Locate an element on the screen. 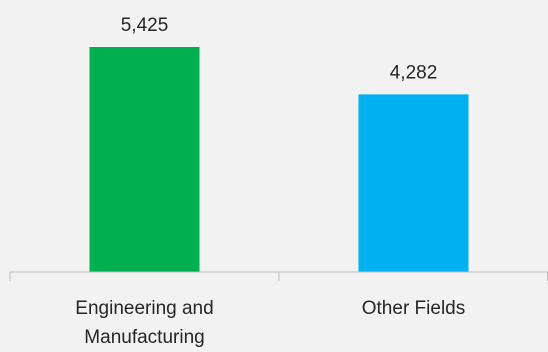 The image size is (548, 352). x-tick-label-engineering-and-manufacturing-line-2: Manufacturing is located at coordinates (144, 337).